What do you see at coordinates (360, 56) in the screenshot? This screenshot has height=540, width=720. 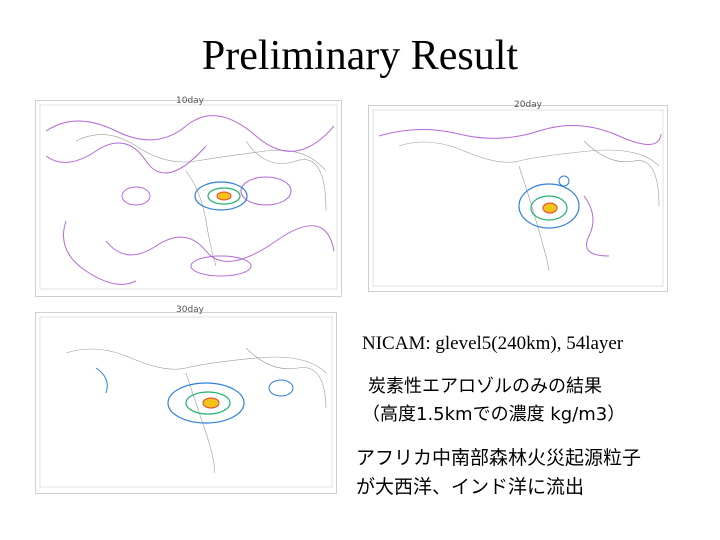 I see `slide-title: Preliminary Result` at bounding box center [360, 56].